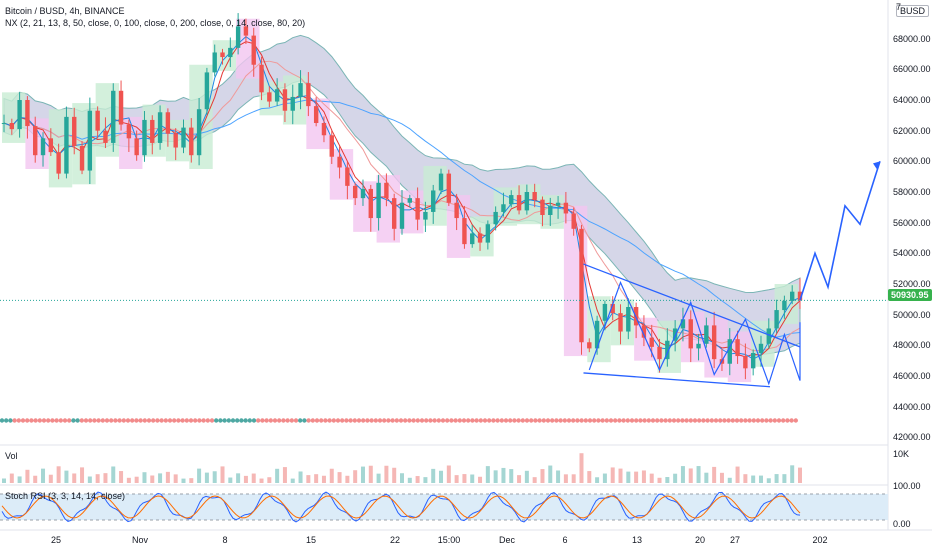 This screenshot has height=550, width=932. I want to click on currency-badge: BUSD, so click(913, 11).